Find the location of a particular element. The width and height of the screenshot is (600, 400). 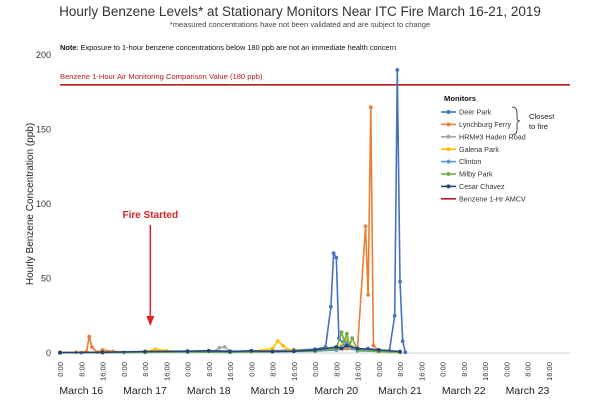

y-tick-label: 0 is located at coordinates (48, 353).